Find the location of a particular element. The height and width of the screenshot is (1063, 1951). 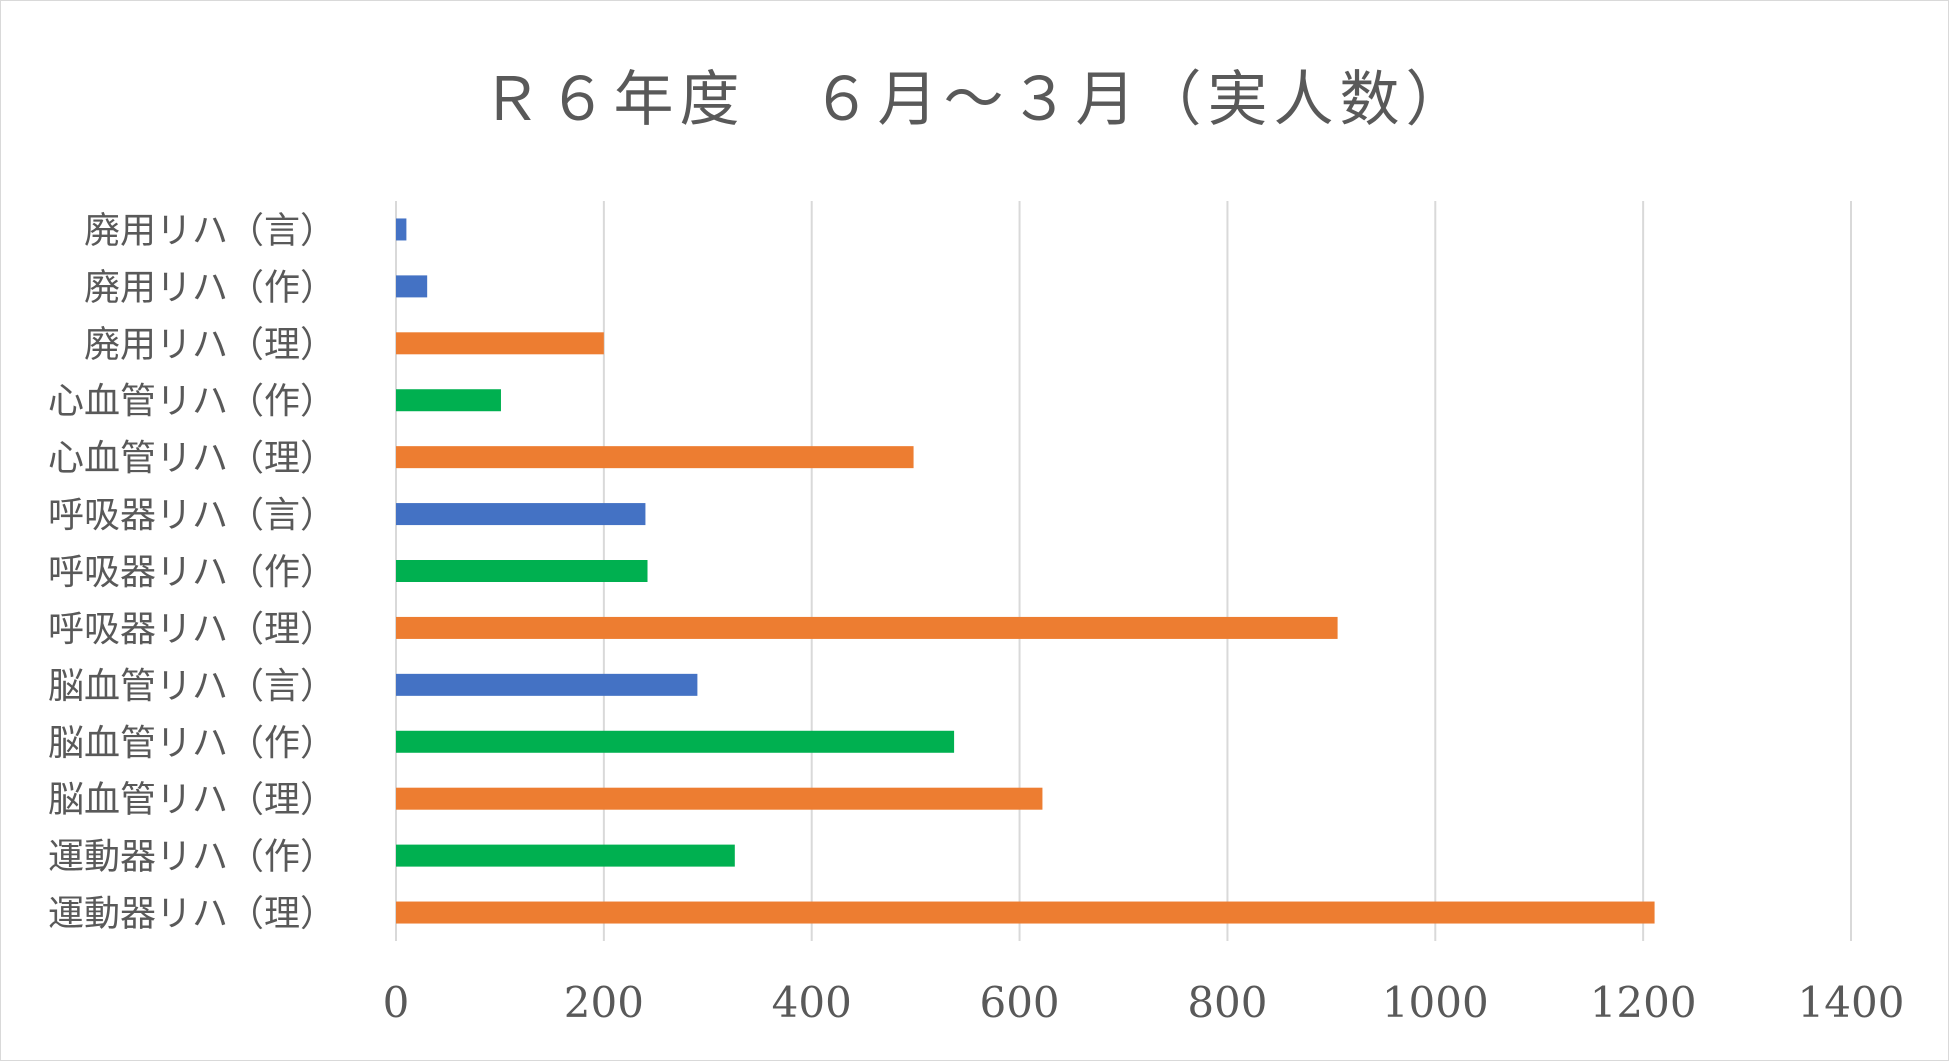

x-tick-labels: 0 200 400 600 800 1000 1200 1400 is located at coordinates (1144, 1002).